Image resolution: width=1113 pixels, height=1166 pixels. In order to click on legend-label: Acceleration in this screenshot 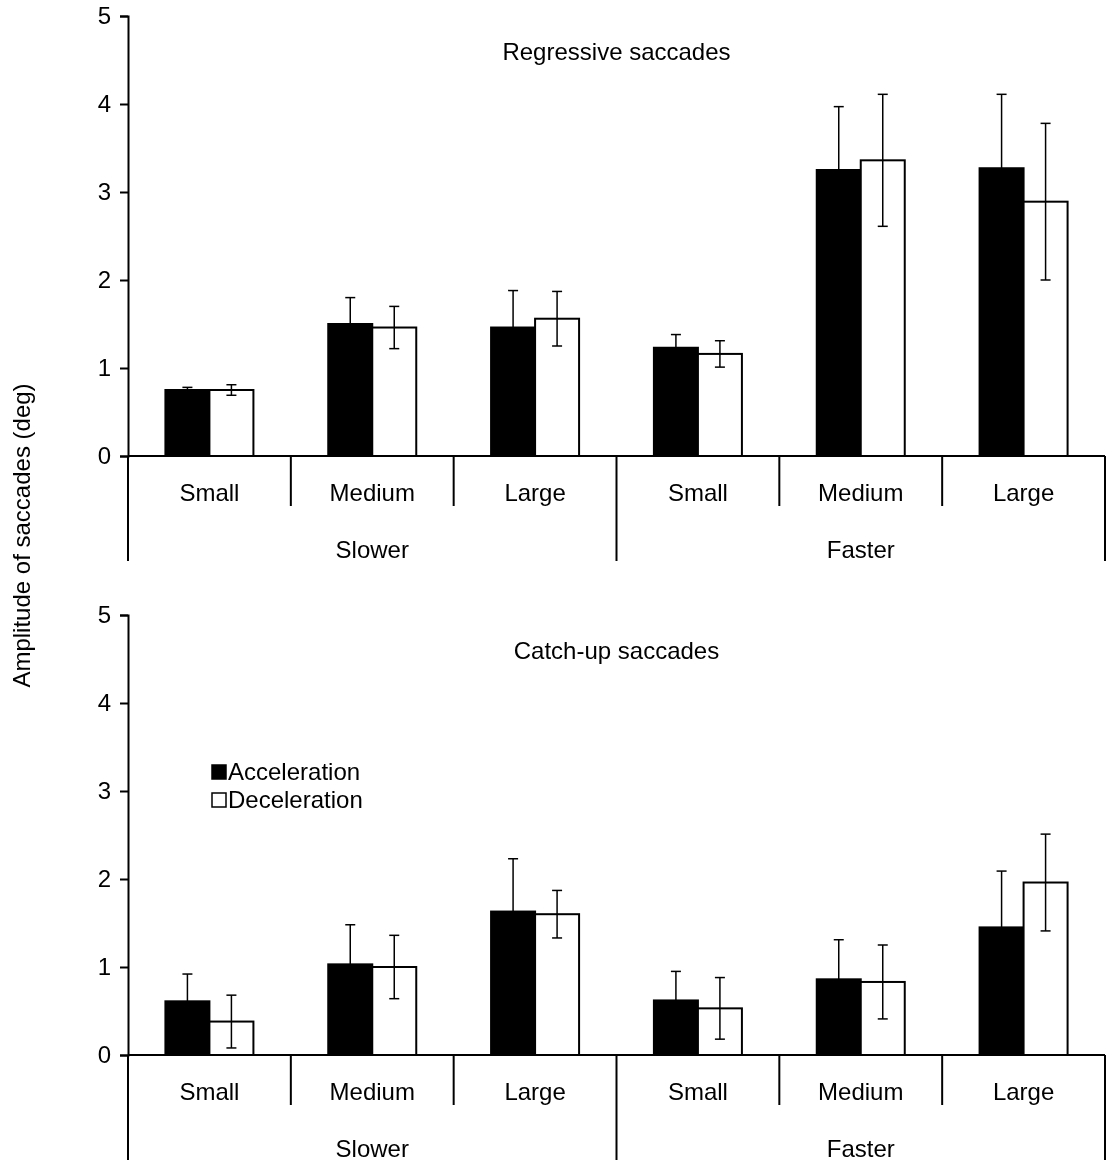, I will do `click(294, 771)`.